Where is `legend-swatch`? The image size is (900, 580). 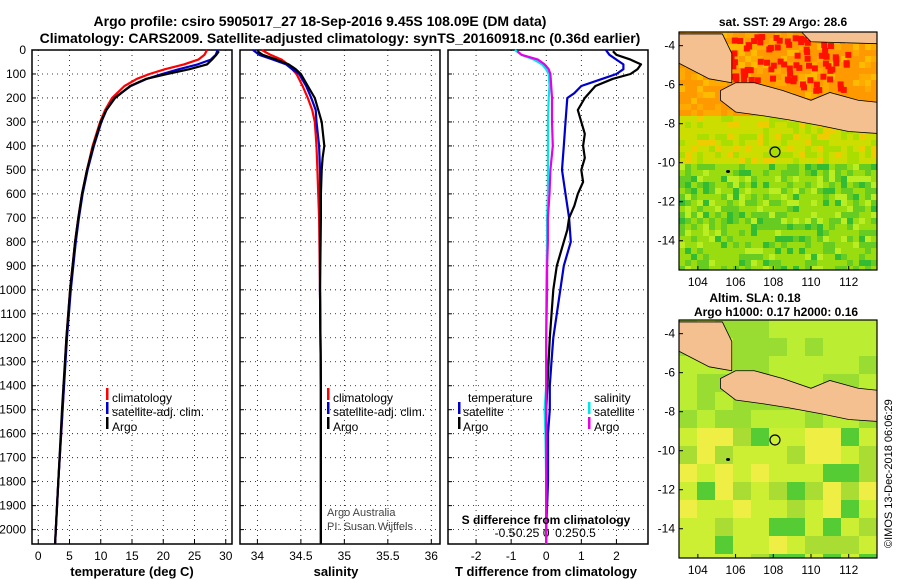
legend-swatch is located at coordinates (328, 394).